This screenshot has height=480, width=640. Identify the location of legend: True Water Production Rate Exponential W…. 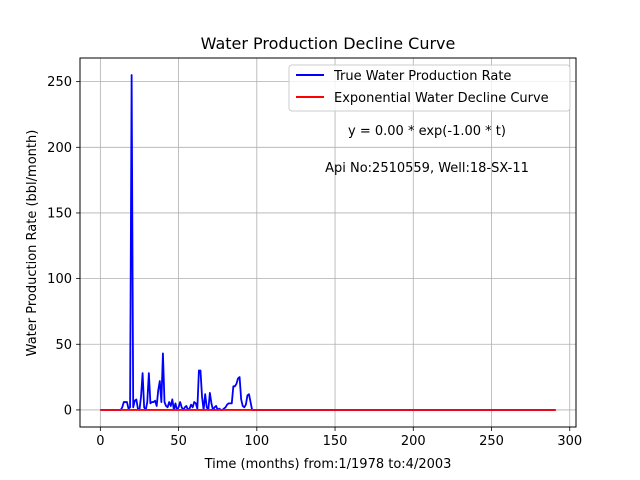
(429, 88).